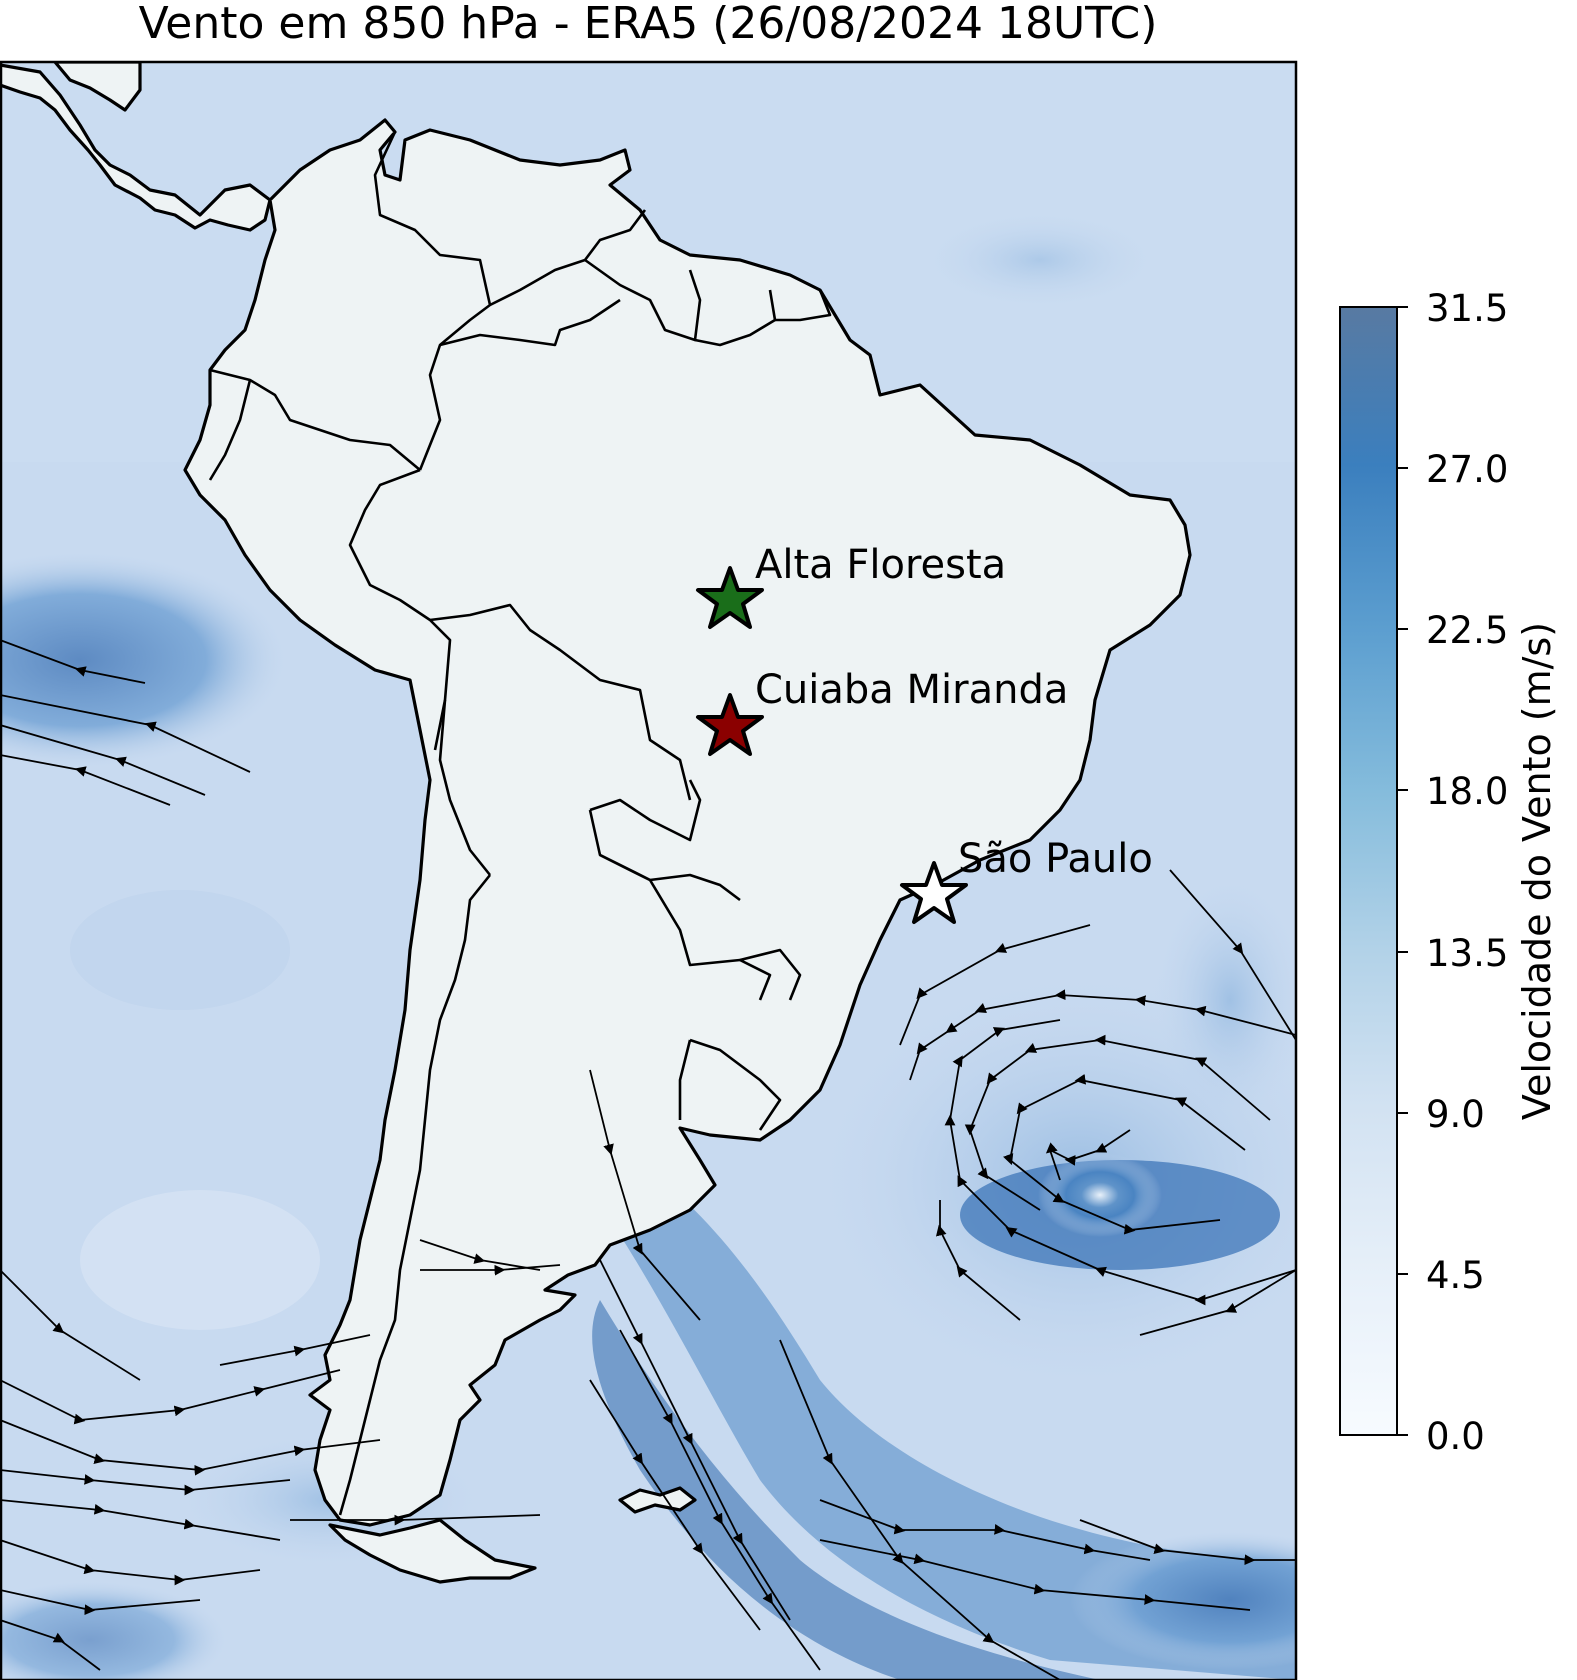 The height and width of the screenshot is (1680, 1577). What do you see at coordinates (1455, 1114) in the screenshot?
I see `colorbar-tick-label: 9.0` at bounding box center [1455, 1114].